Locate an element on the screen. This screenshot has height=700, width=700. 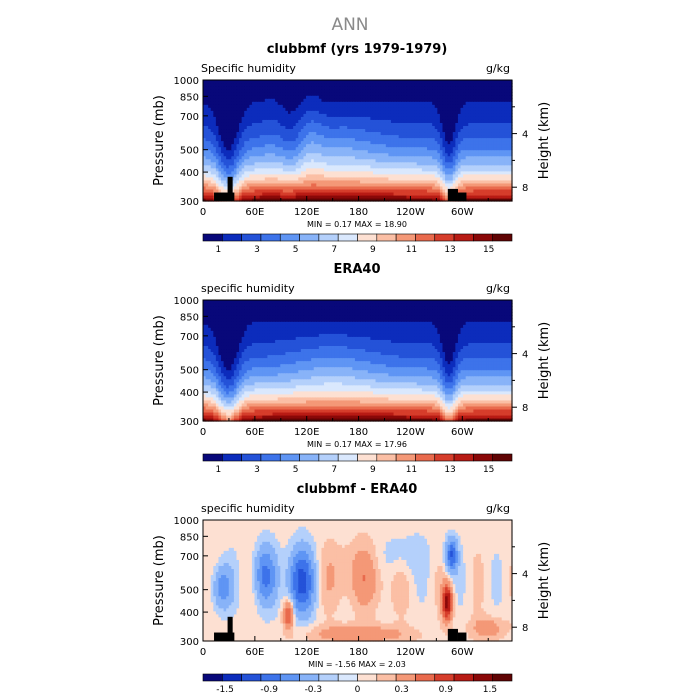
y-tick-label: 500 is located at coordinates (189, 151).